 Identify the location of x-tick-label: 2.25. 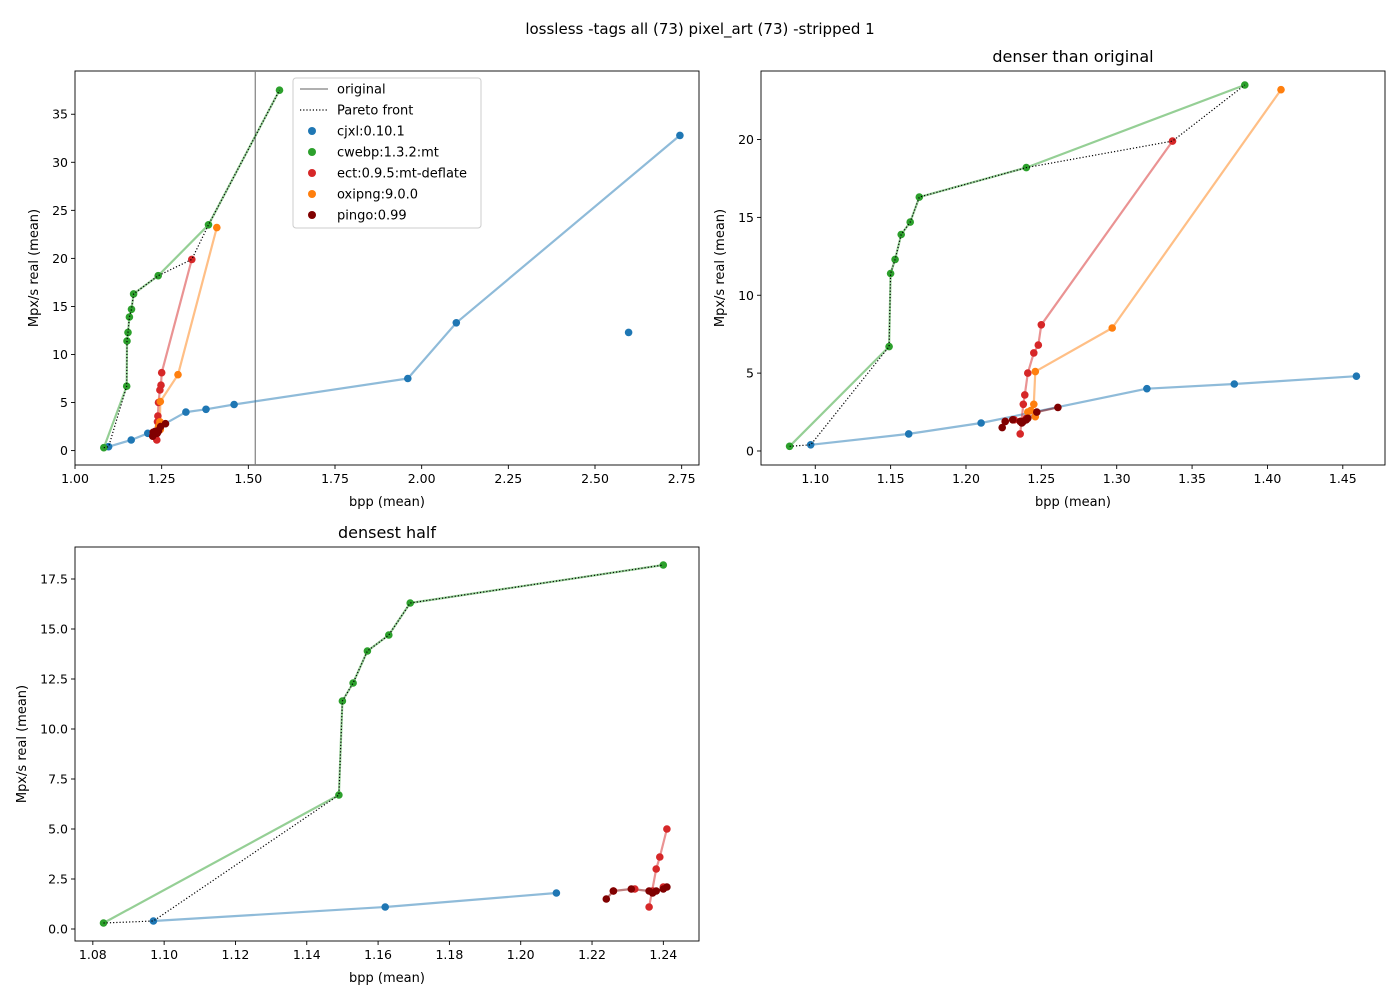
(508, 478).